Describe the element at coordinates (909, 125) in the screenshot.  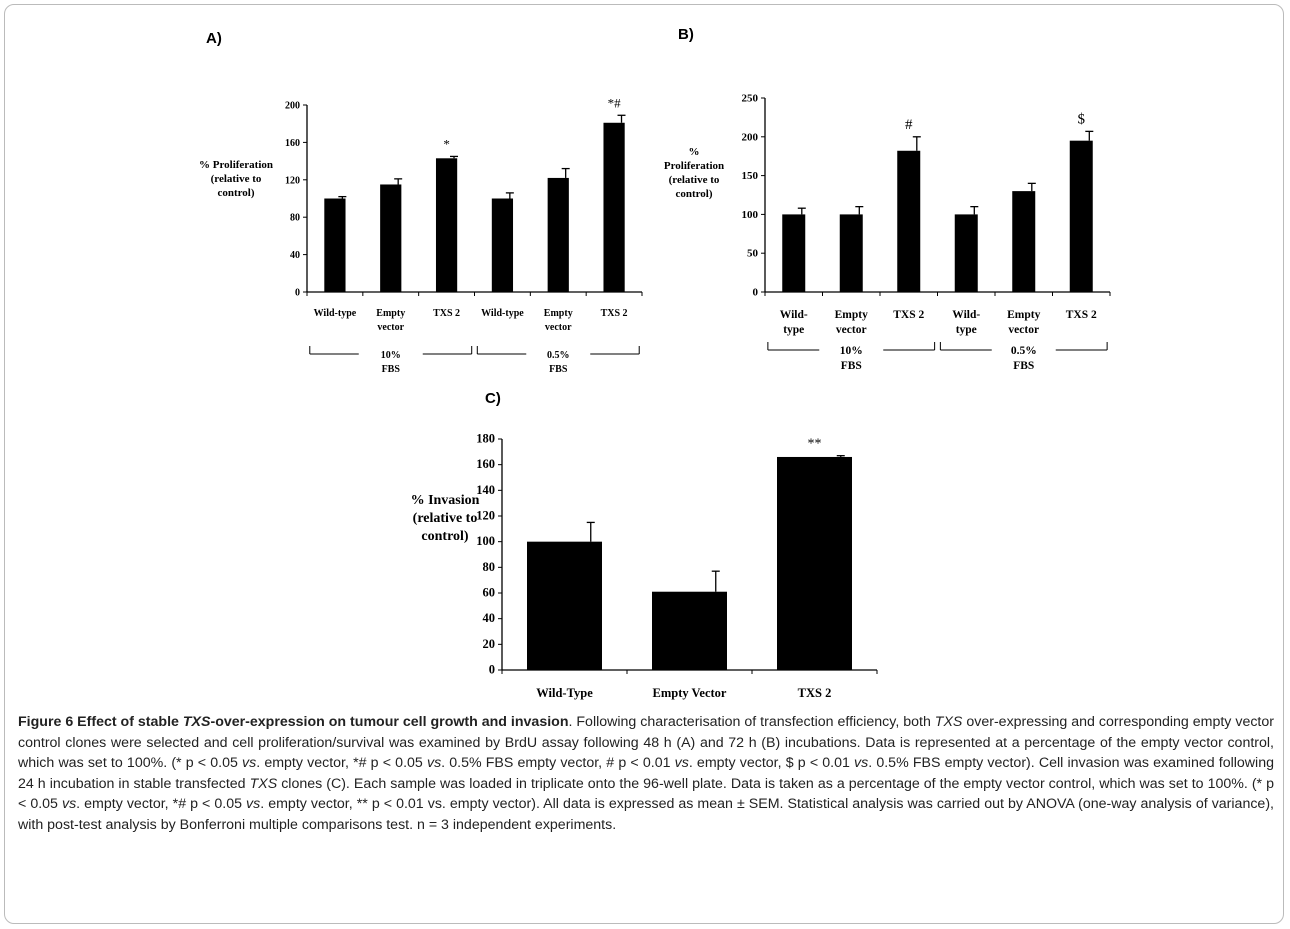
I see `significance-annotation: #` at that location.